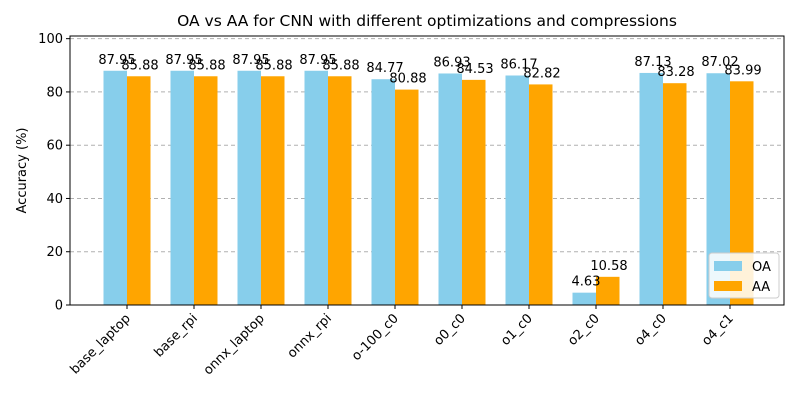 The height and width of the screenshot is (400, 800). What do you see at coordinates (718, 189) in the screenshot?
I see `bar-oa-o4_c1` at bounding box center [718, 189].